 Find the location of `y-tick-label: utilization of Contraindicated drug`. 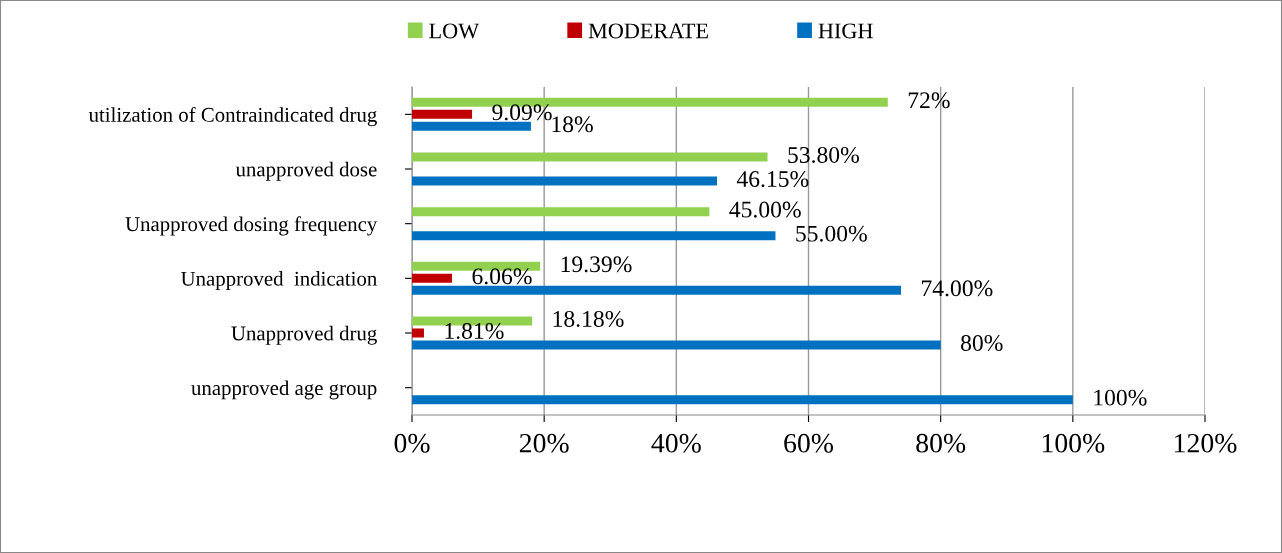

y-tick-label: utilization of Contraindicated drug is located at coordinates (232, 117).